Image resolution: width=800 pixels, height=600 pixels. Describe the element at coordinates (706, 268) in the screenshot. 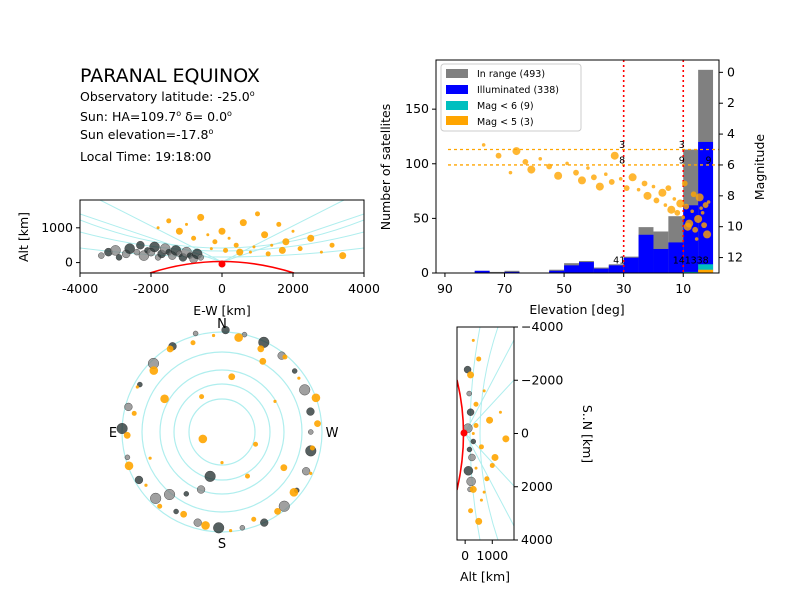

I see `bar-mag6` at that location.